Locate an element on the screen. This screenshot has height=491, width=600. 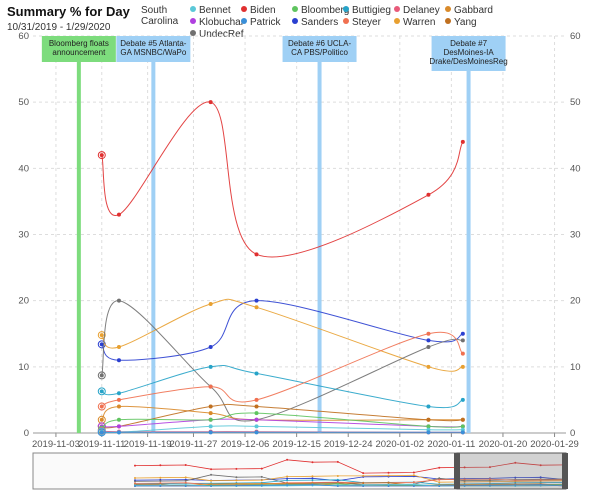
legend-item-patrick: Patrick is located at coordinates (261, 22).